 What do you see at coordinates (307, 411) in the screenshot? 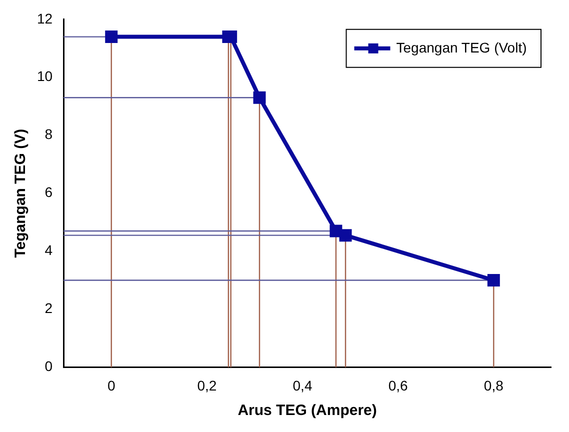
I see `x-axis-title: Arus TEG (Ampere)` at bounding box center [307, 411].